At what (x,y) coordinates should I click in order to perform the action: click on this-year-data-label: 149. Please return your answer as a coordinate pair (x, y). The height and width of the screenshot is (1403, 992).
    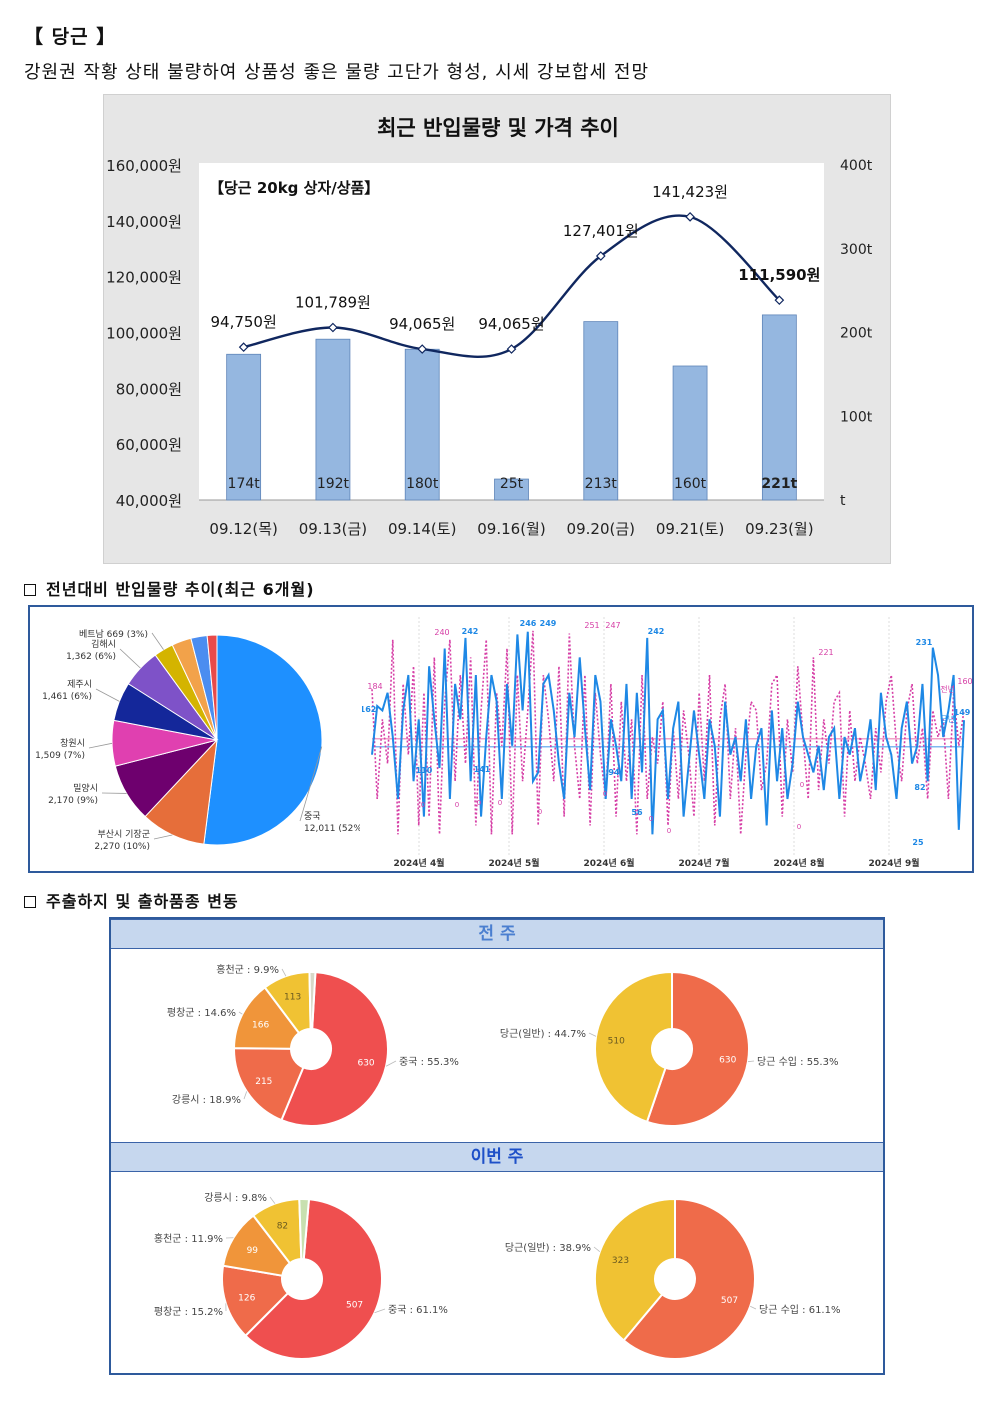
    Looking at the image, I should click on (962, 712).